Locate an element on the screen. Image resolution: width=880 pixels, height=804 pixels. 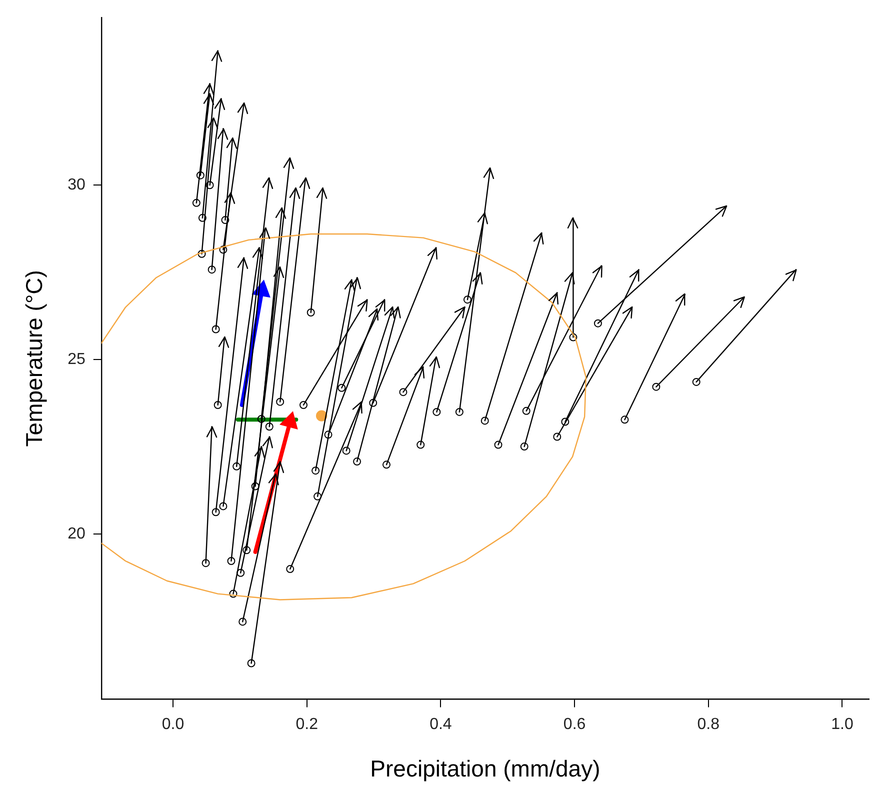
x-tick-label: 0.6 is located at coordinates (574, 725).